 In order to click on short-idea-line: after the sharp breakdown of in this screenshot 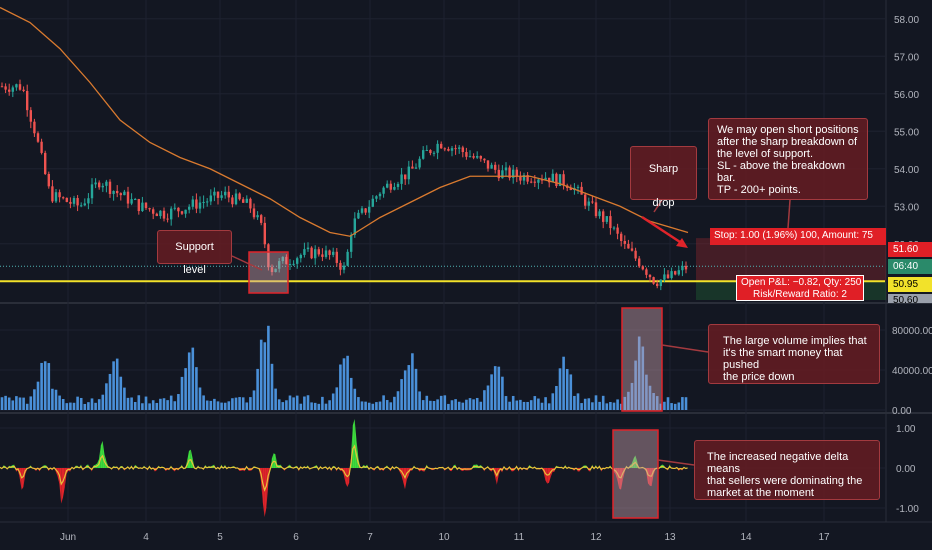, I will do `click(787, 142)`.